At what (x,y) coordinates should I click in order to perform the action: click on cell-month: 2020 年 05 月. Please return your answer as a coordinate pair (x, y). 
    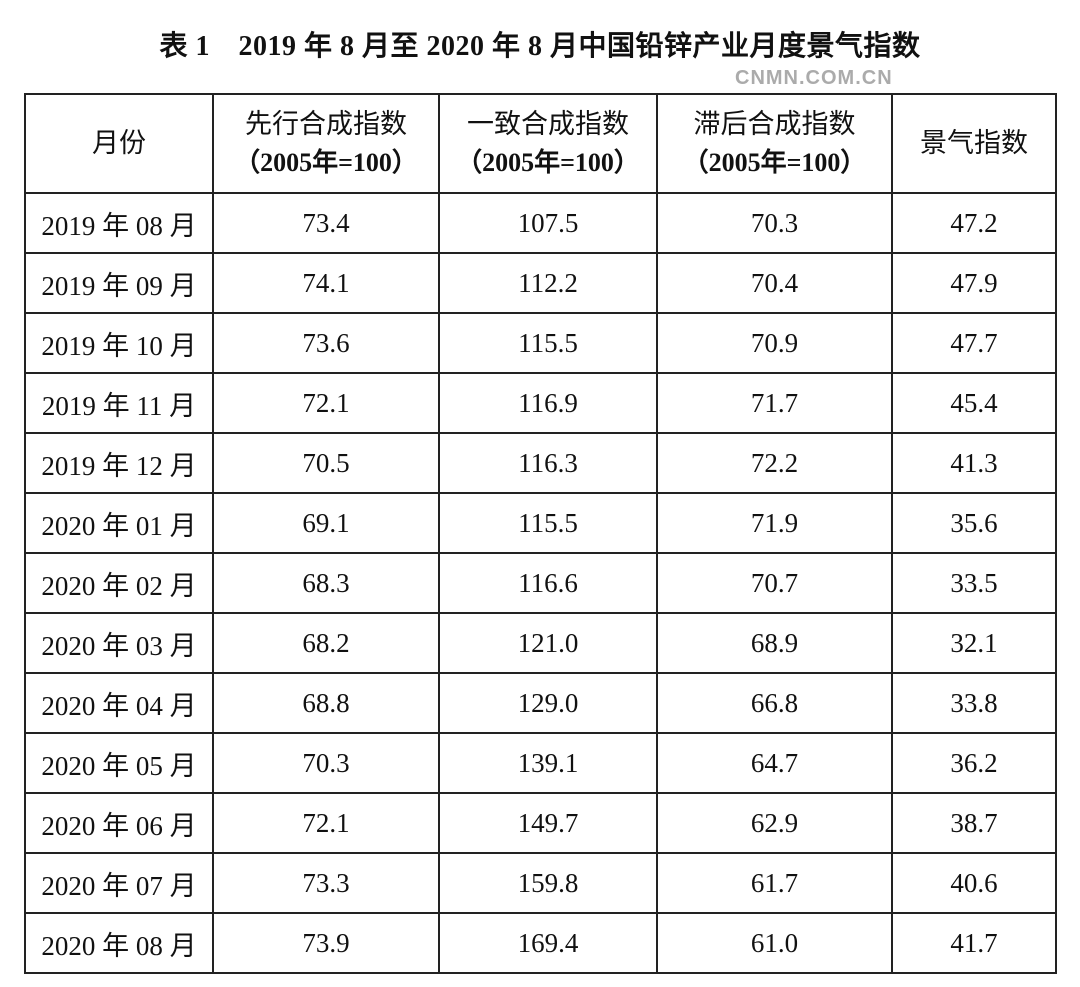
    Looking at the image, I should click on (119, 763).